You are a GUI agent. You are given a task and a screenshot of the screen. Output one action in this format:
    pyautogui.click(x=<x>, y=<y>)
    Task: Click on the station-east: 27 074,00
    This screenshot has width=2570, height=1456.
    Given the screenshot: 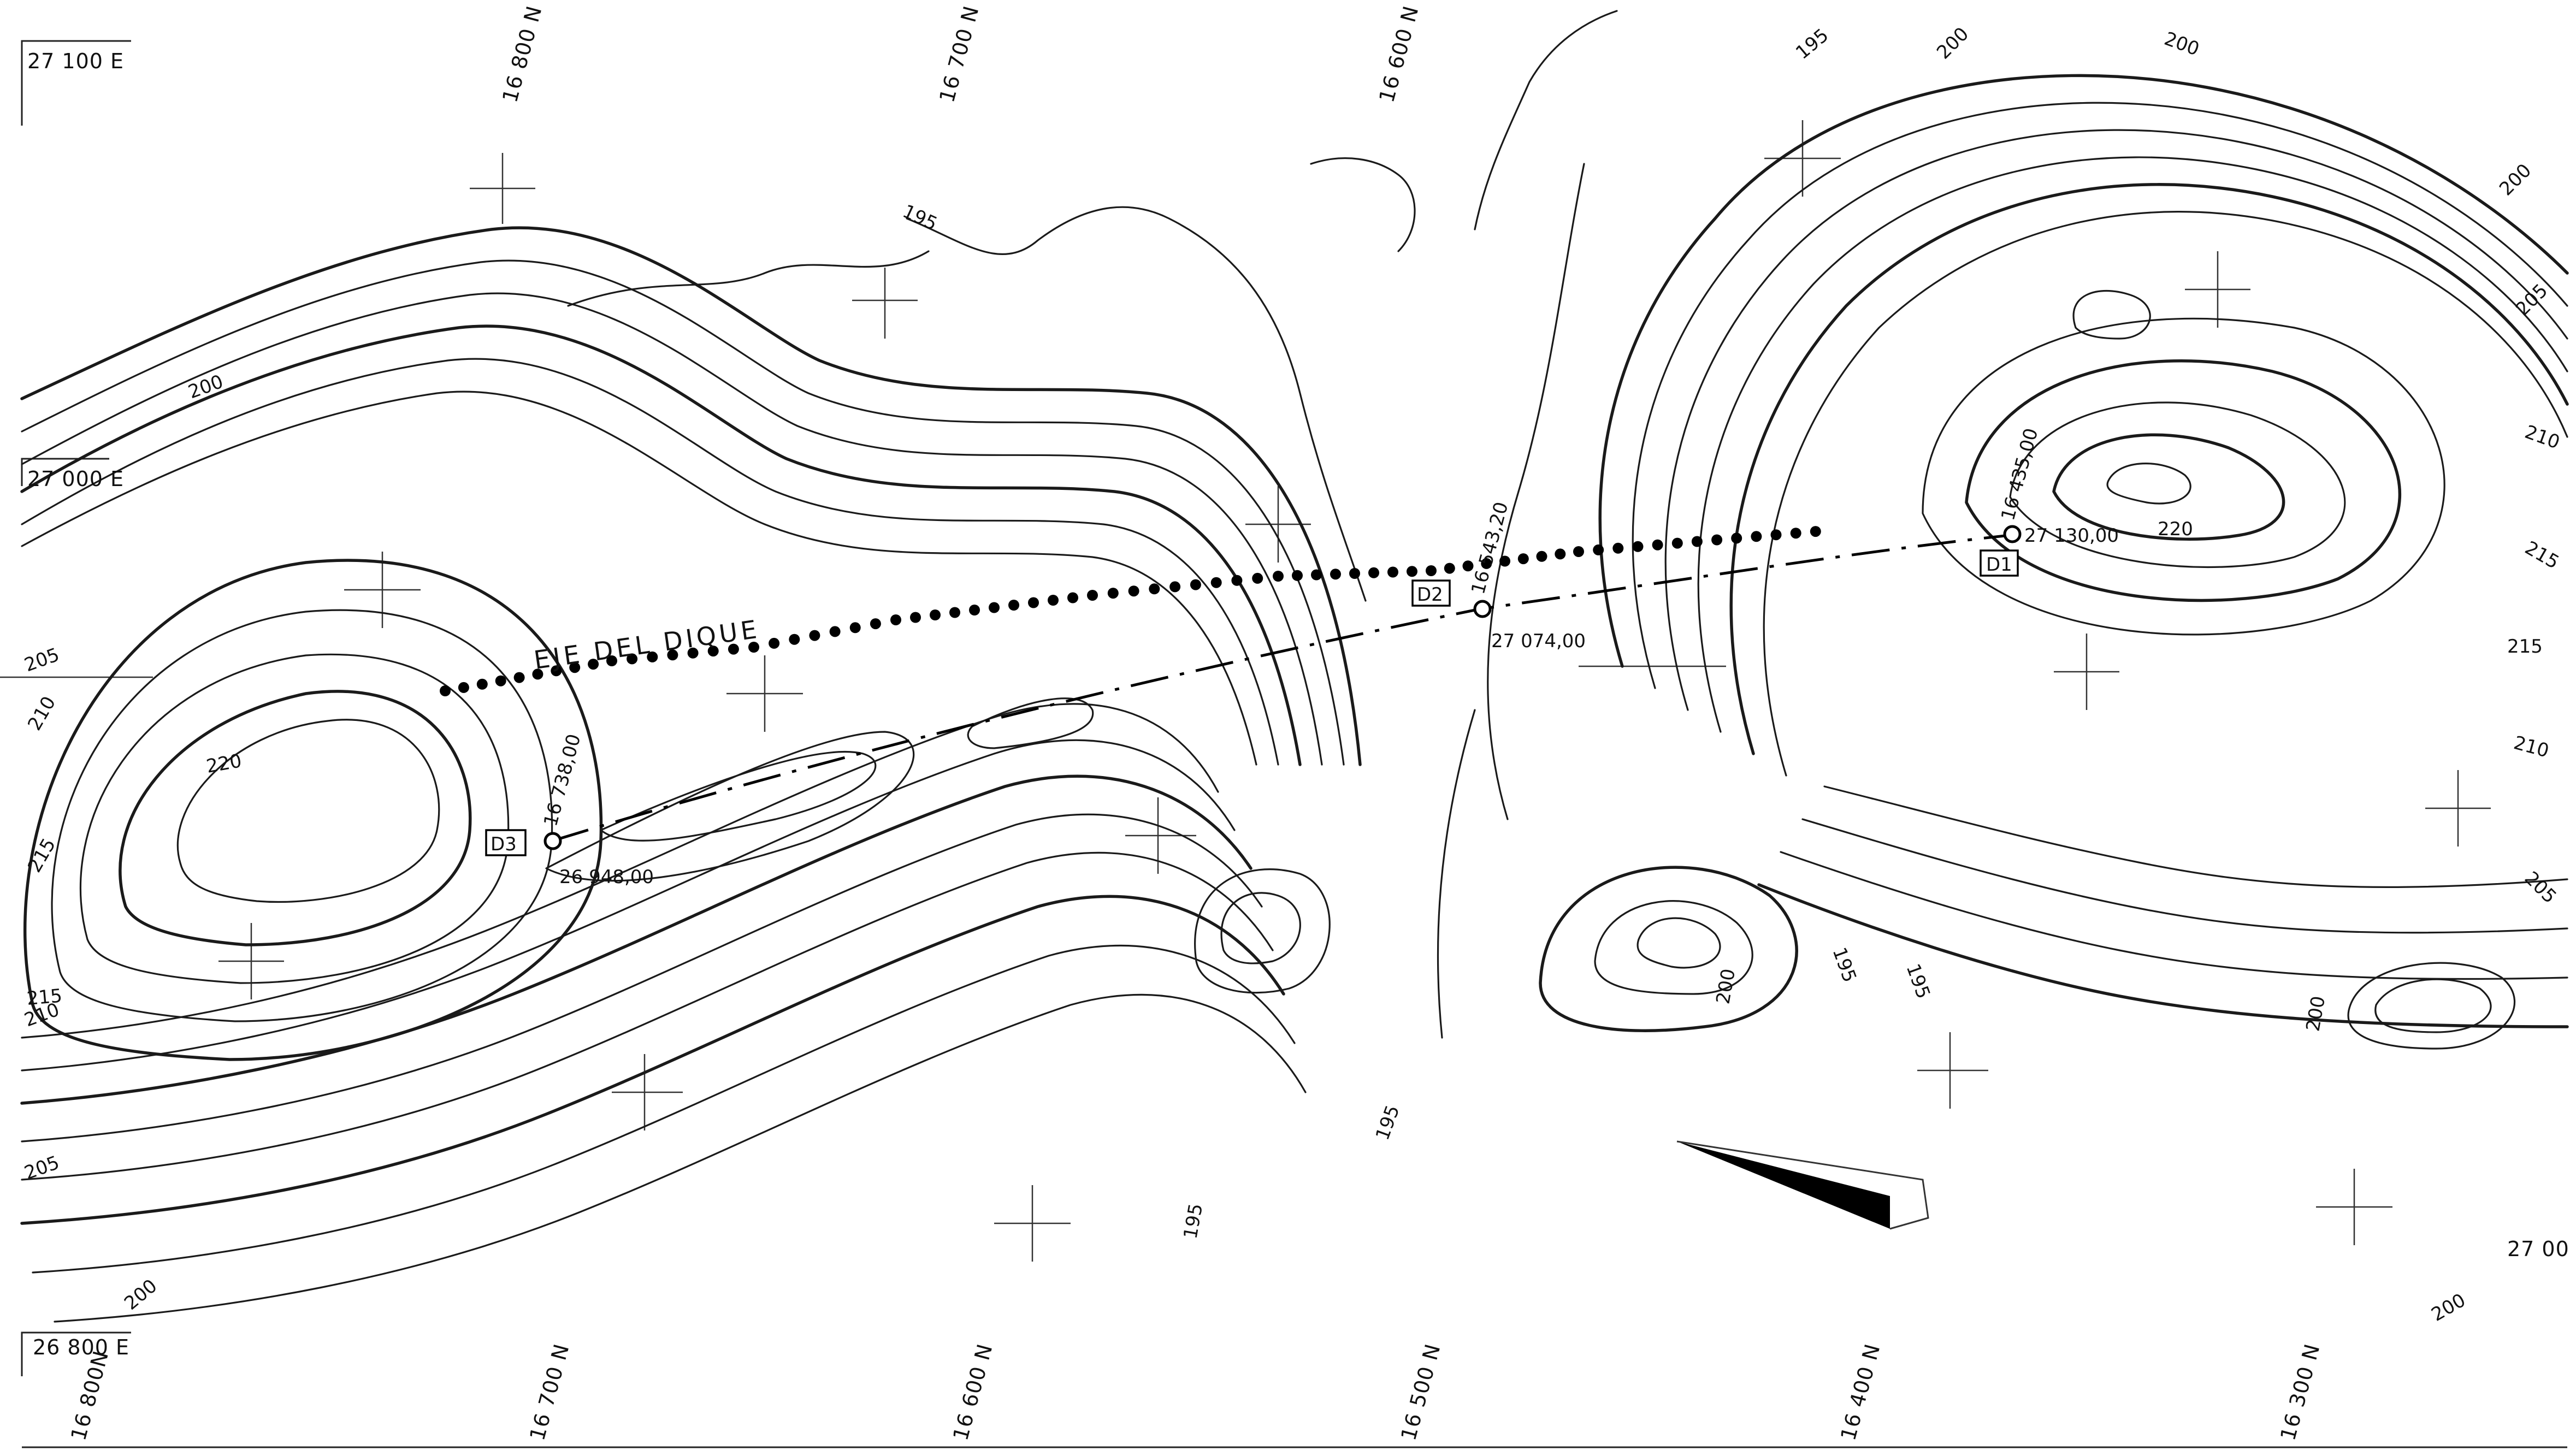 What is the action you would take?
    pyautogui.click(x=1538, y=641)
    